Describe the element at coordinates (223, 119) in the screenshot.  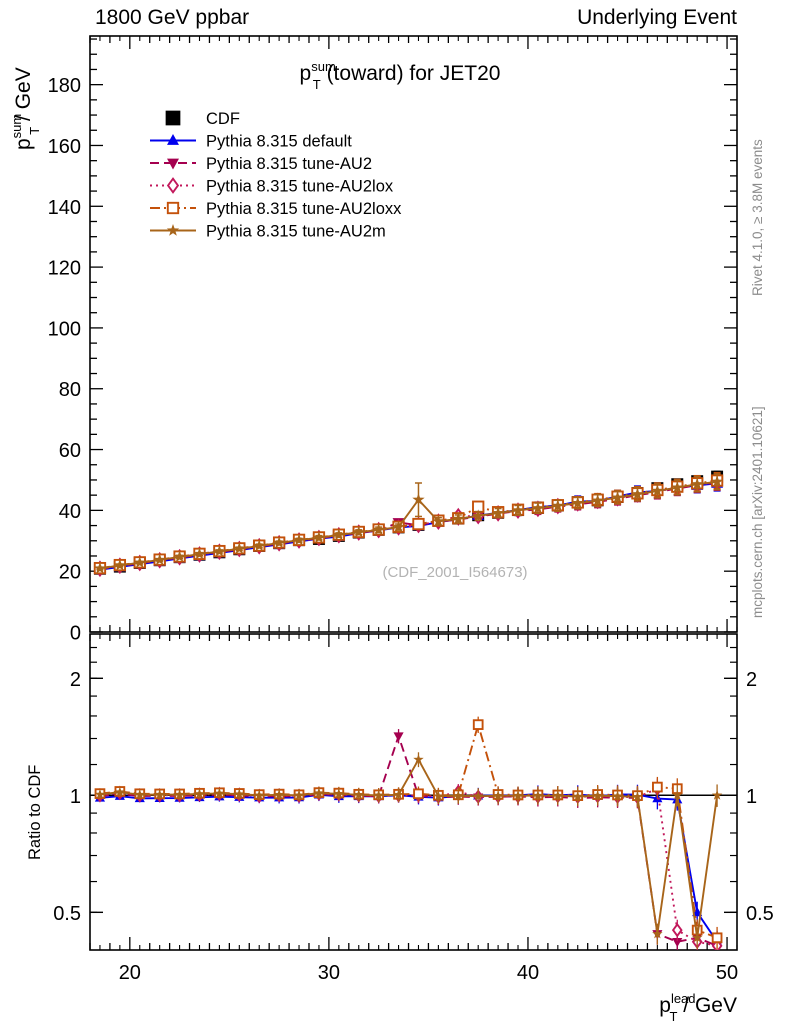
I see `legend-label: CDF` at that location.